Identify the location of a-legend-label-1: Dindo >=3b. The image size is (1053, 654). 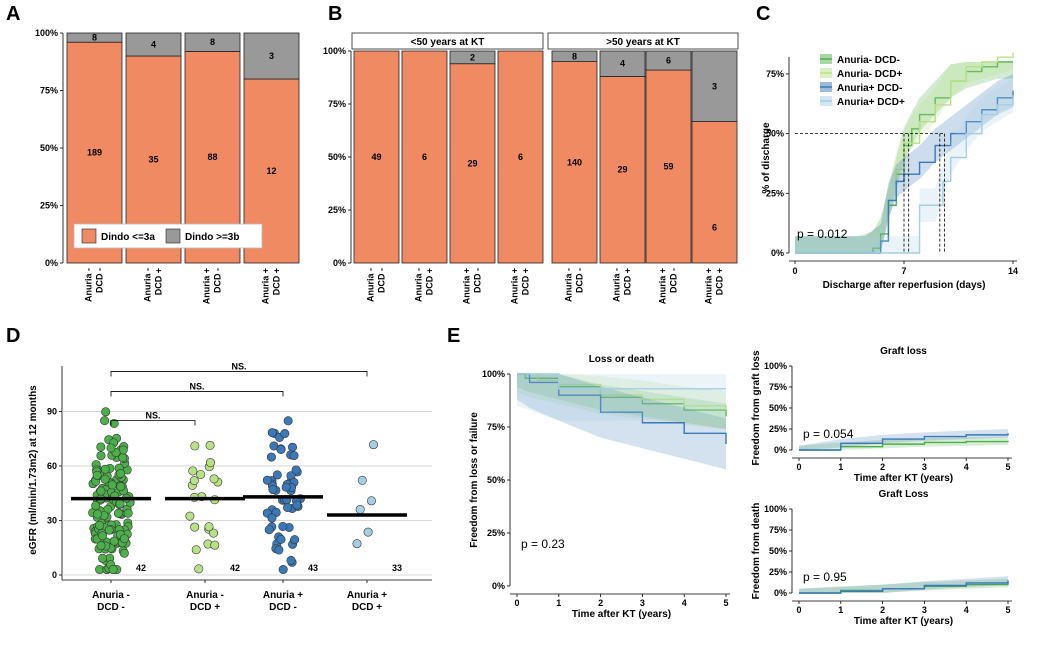
(212, 237).